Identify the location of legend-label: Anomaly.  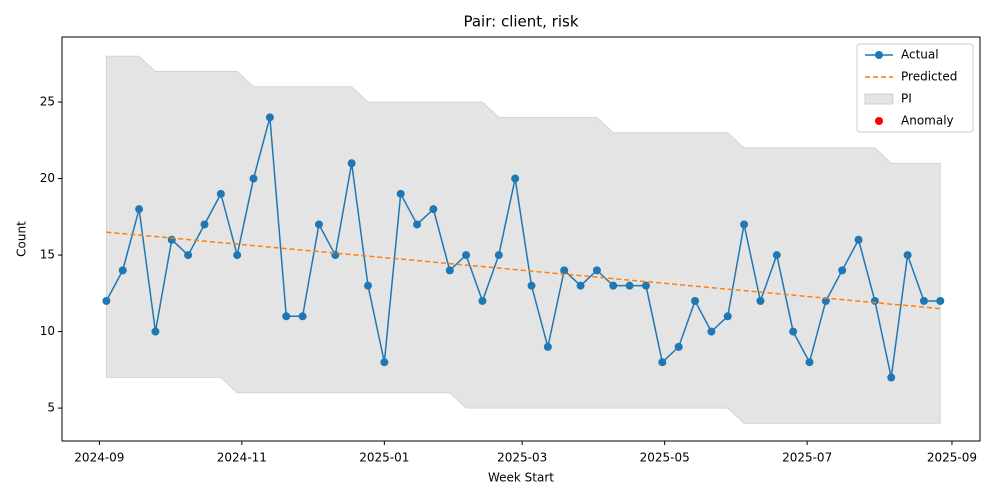
(927, 121).